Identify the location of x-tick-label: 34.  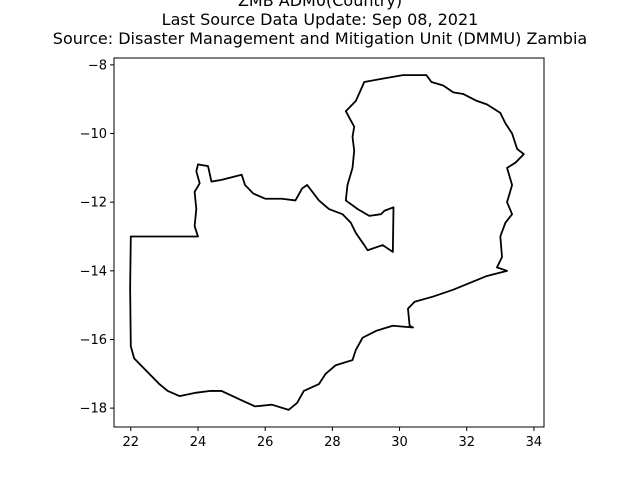
(534, 442).